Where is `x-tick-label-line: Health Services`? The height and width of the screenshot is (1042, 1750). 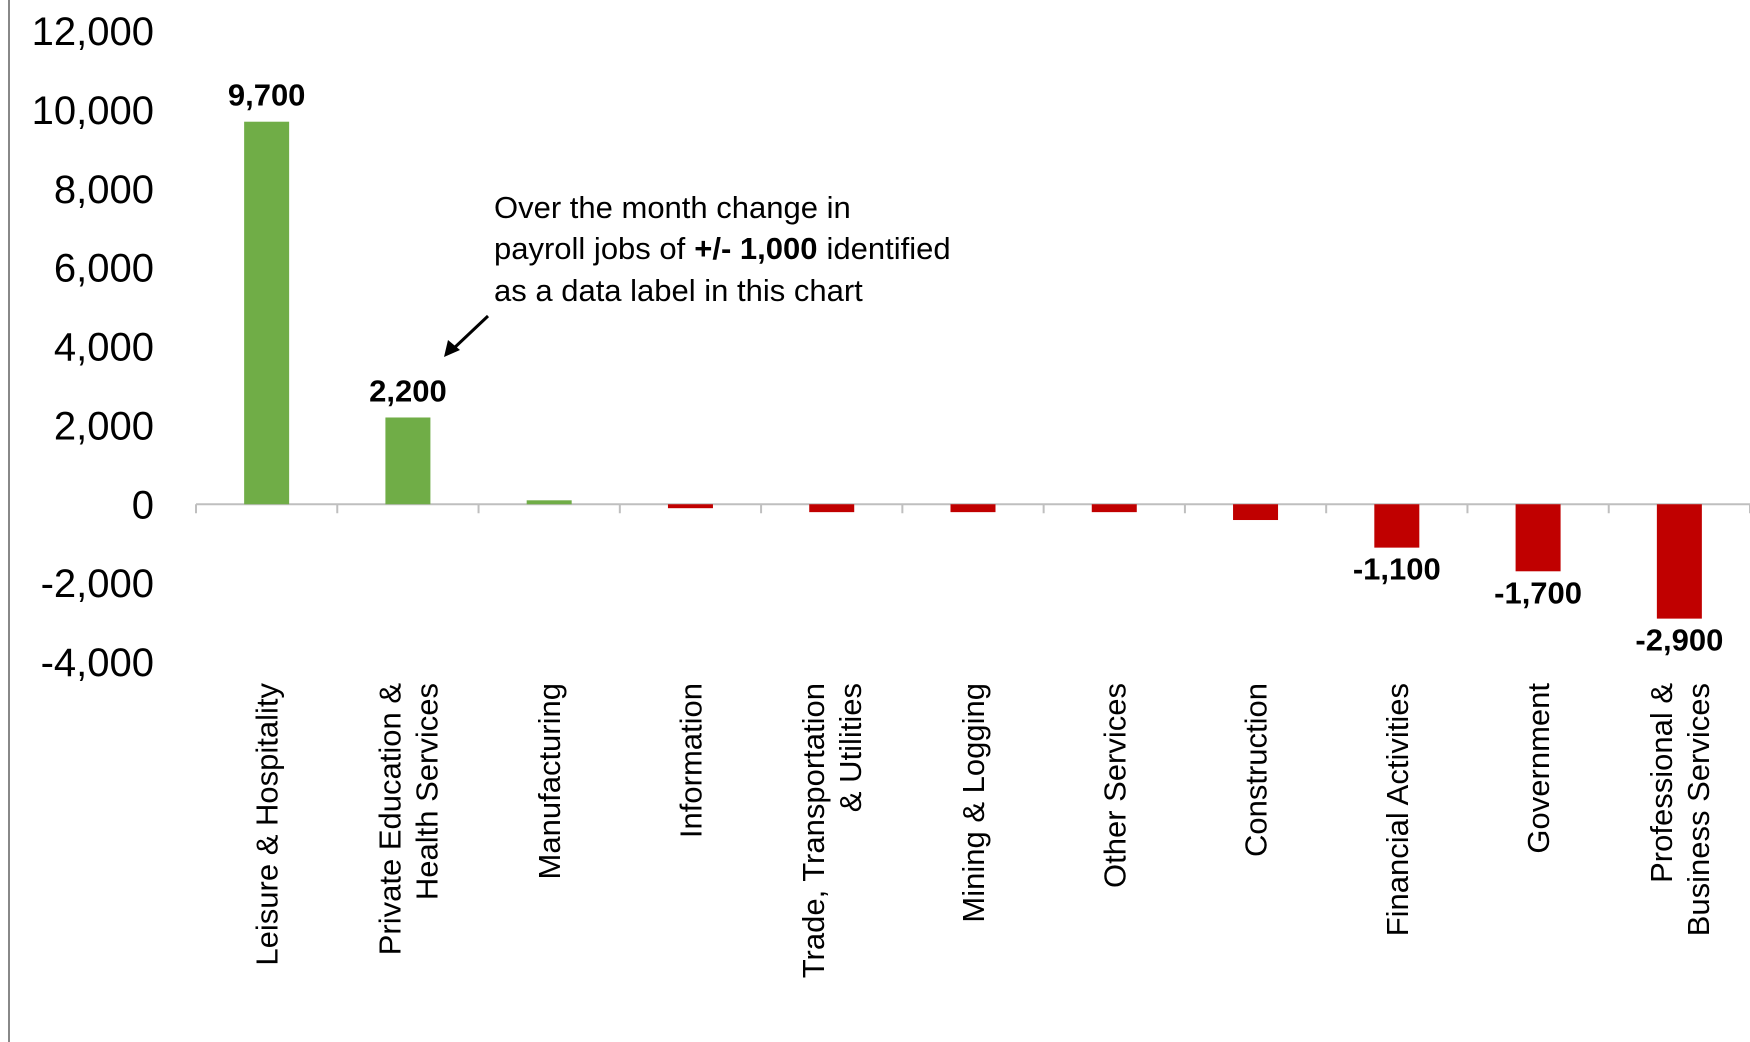 x-tick-label-line: Health Services is located at coordinates (426, 791).